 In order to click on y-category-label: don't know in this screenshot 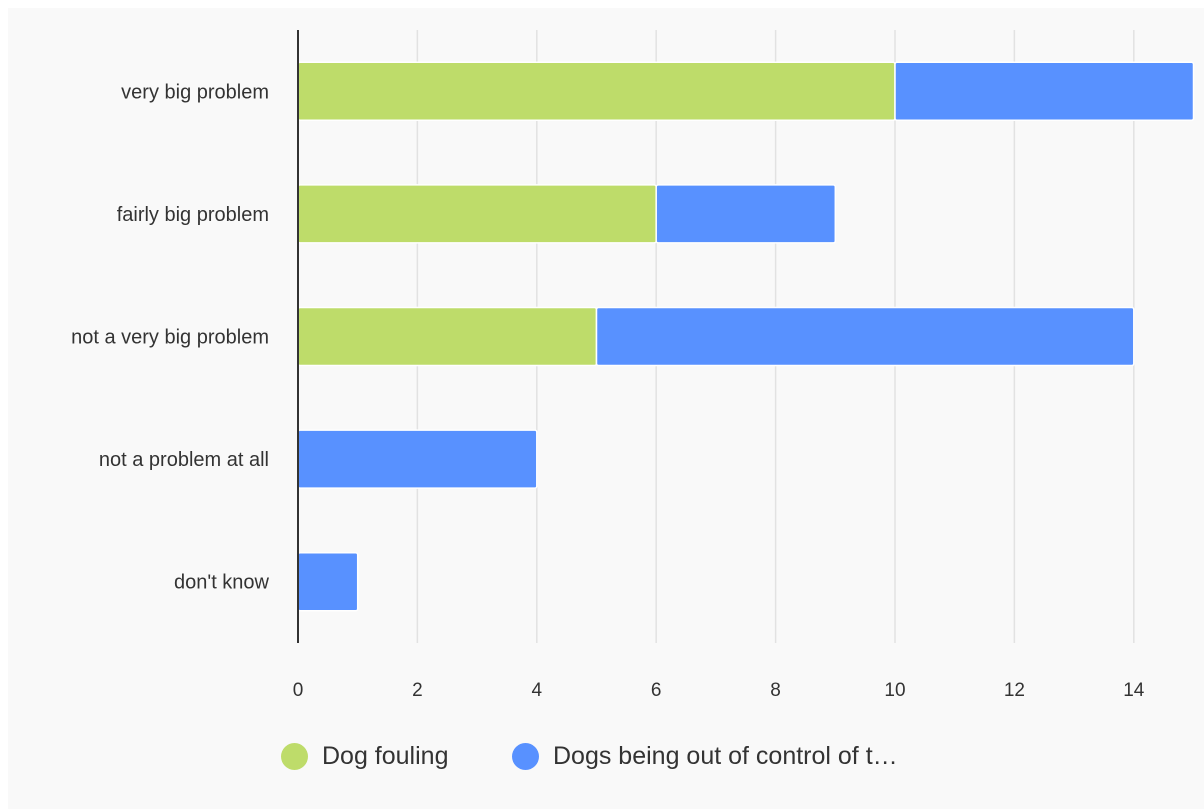, I will do `click(222, 583)`.